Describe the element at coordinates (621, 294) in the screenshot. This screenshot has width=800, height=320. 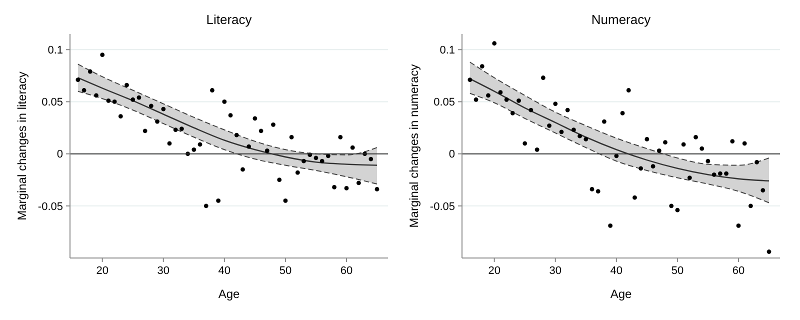
I see `x-axis-title: Age` at that location.